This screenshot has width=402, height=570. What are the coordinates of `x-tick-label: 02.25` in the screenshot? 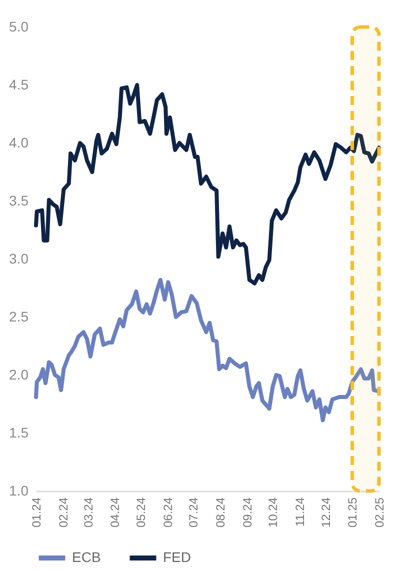 It's located at (379, 512).